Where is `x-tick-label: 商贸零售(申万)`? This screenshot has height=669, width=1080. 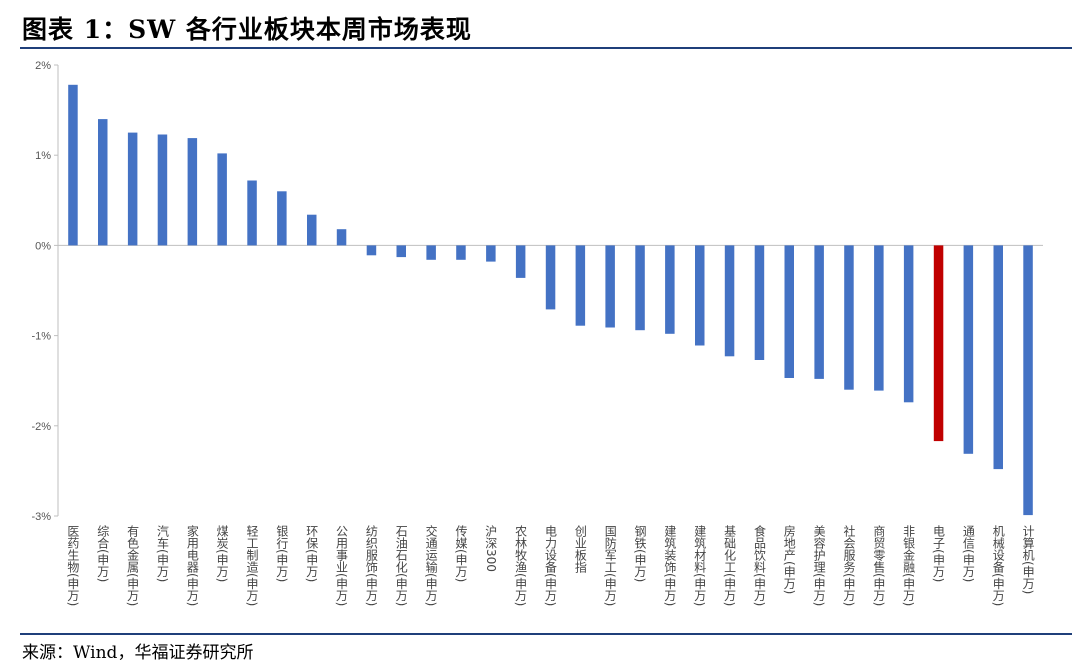 x-tick-label: 商贸零售(申万) is located at coordinates (879, 565).